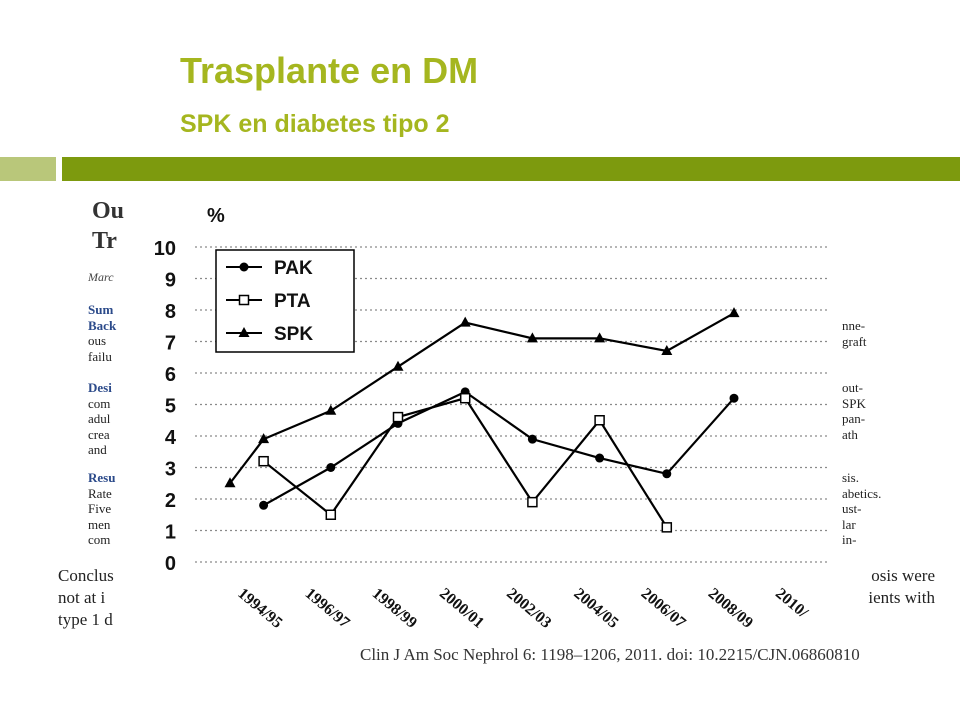 This screenshot has height=720, width=960. What do you see at coordinates (244, 332) in the screenshot?
I see `legend-marker-spk` at bounding box center [244, 332].